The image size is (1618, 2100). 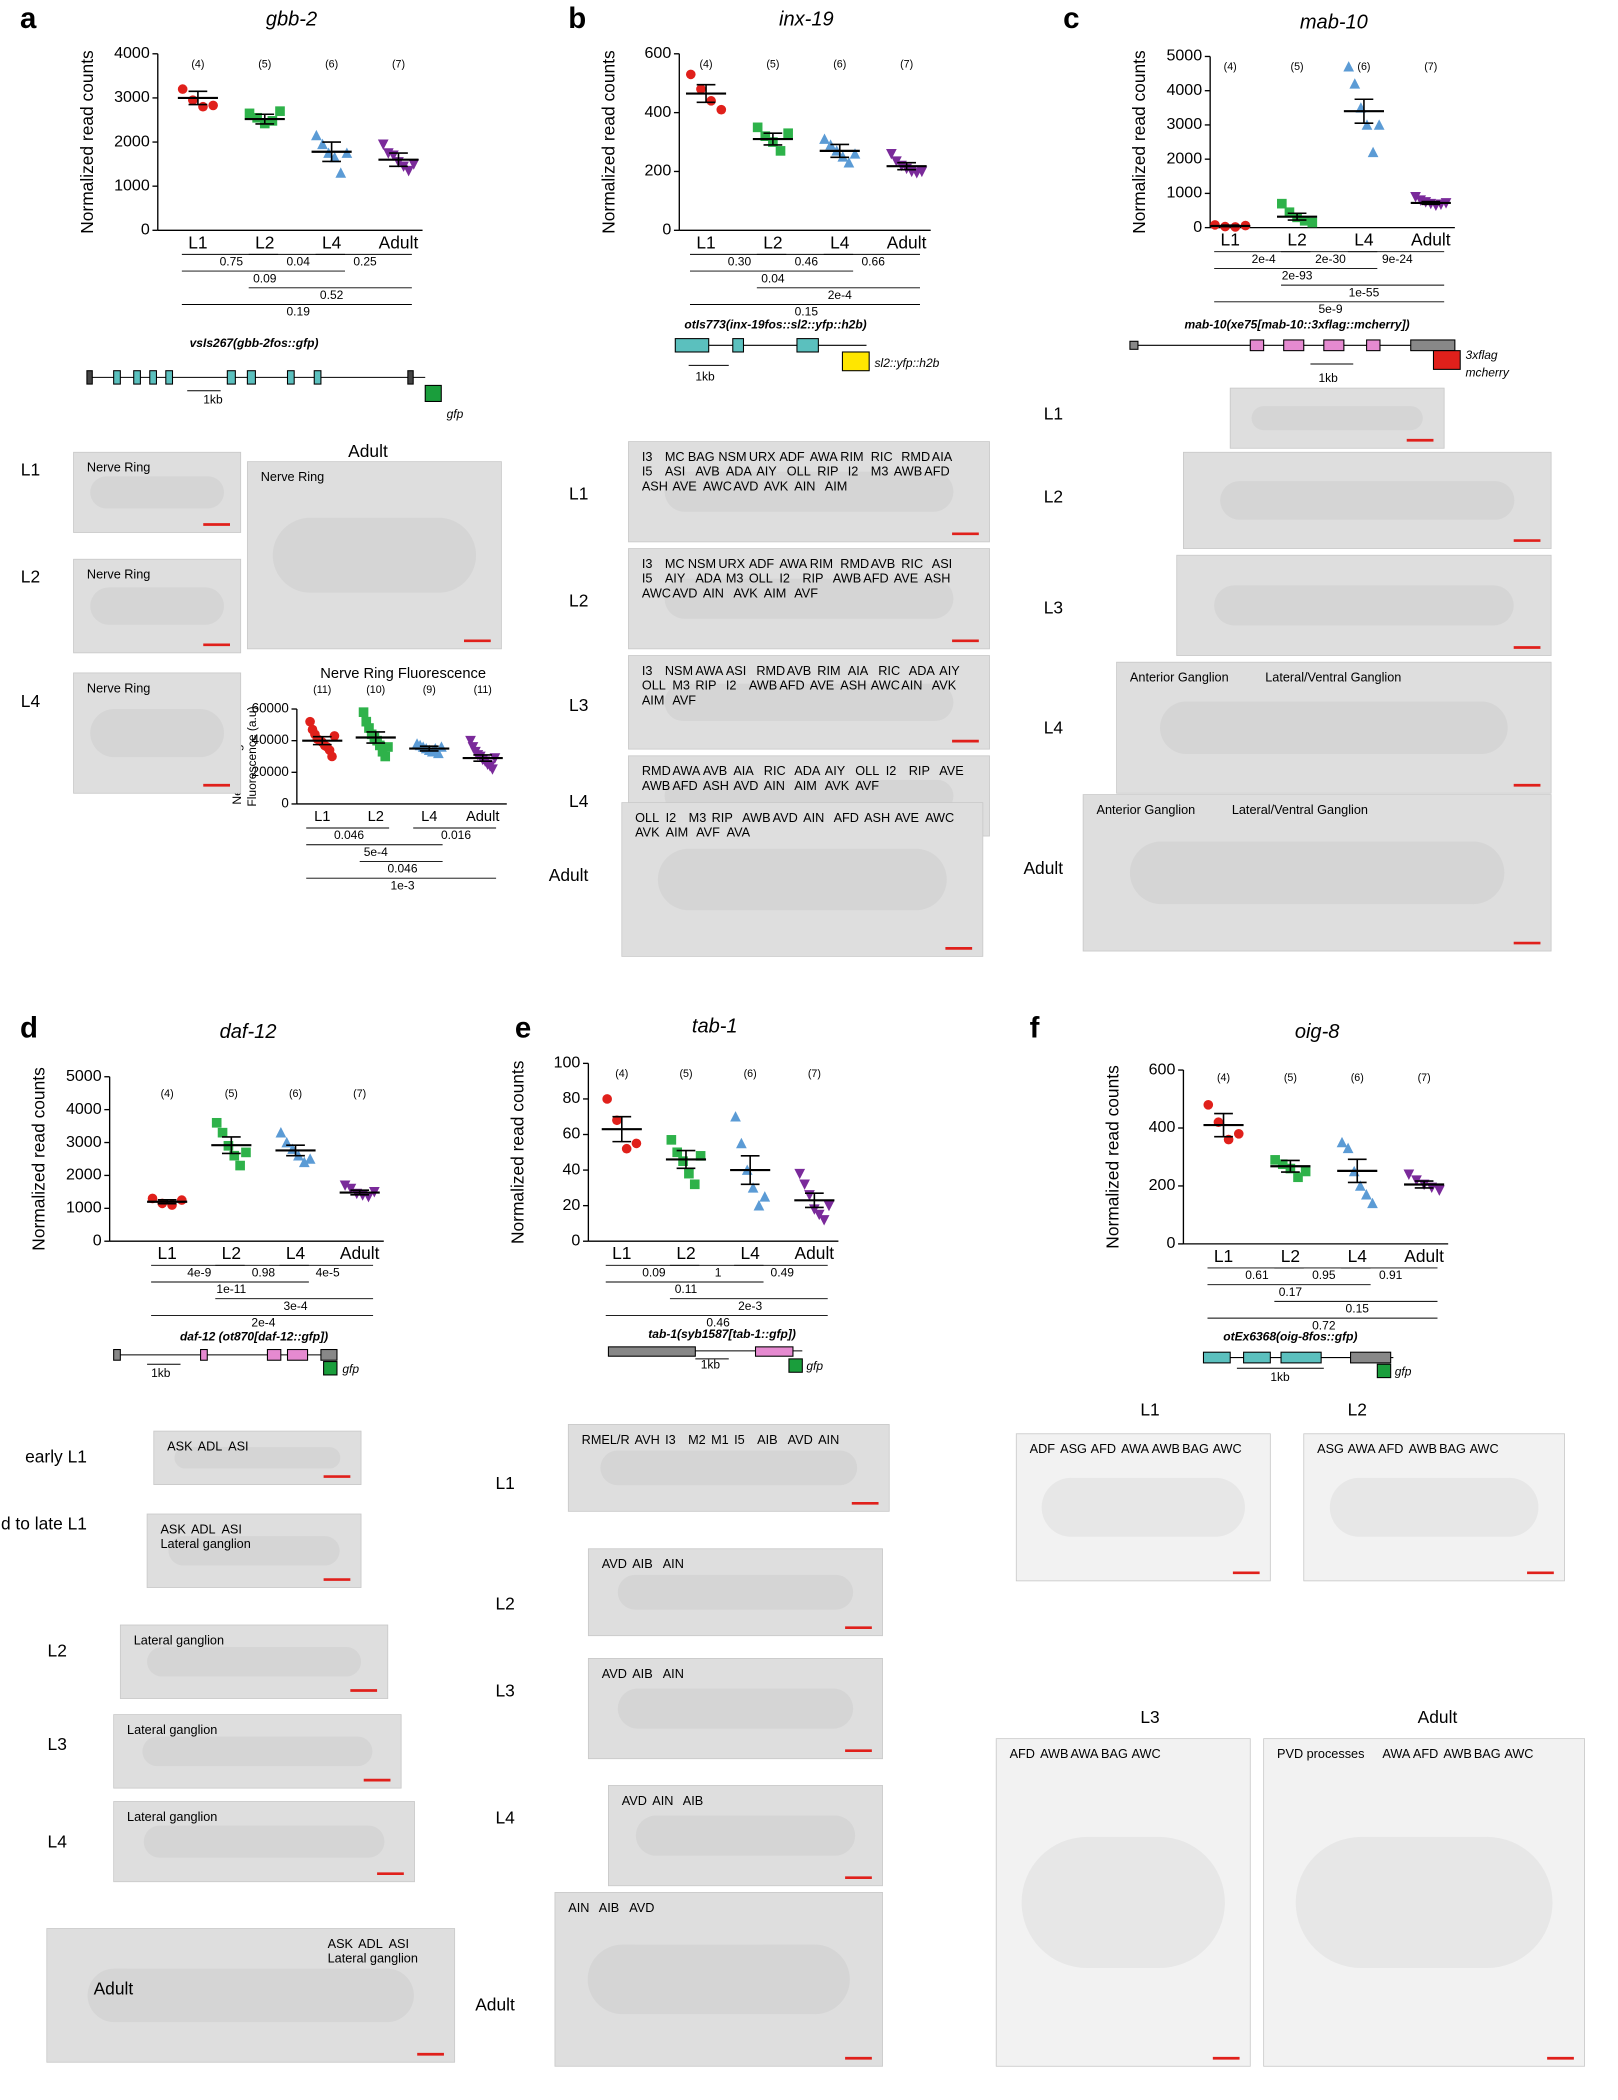 I want to click on neuron-label: AWB, so click(x=763, y=686).